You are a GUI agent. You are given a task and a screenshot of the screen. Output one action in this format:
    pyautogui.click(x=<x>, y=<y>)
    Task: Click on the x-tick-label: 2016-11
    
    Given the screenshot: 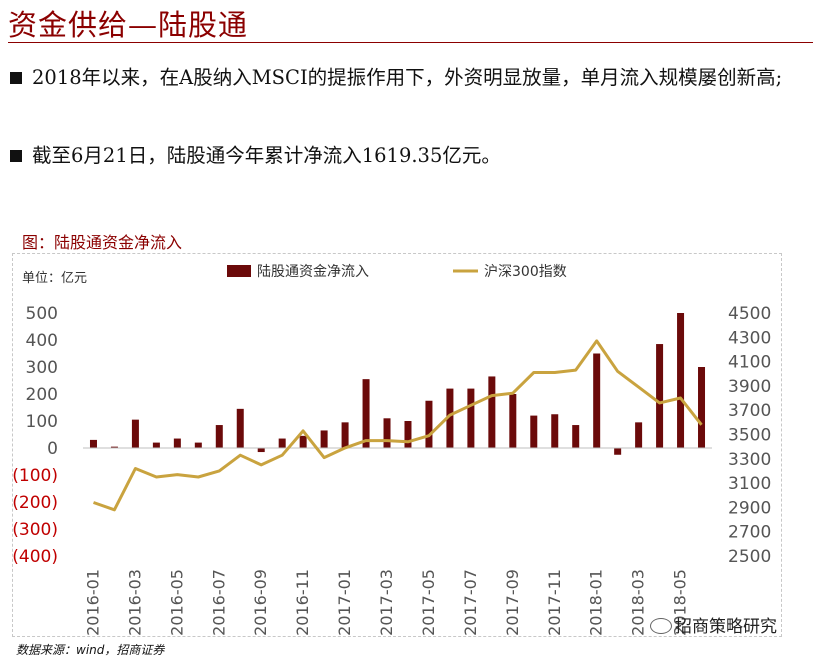 What is the action you would take?
    pyautogui.click(x=302, y=602)
    